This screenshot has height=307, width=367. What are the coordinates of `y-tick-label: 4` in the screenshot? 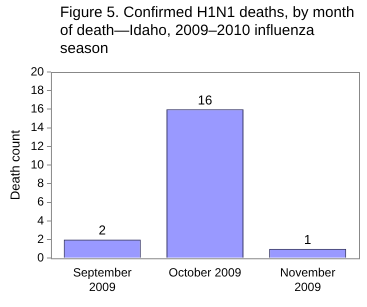 It's located at (40, 220).